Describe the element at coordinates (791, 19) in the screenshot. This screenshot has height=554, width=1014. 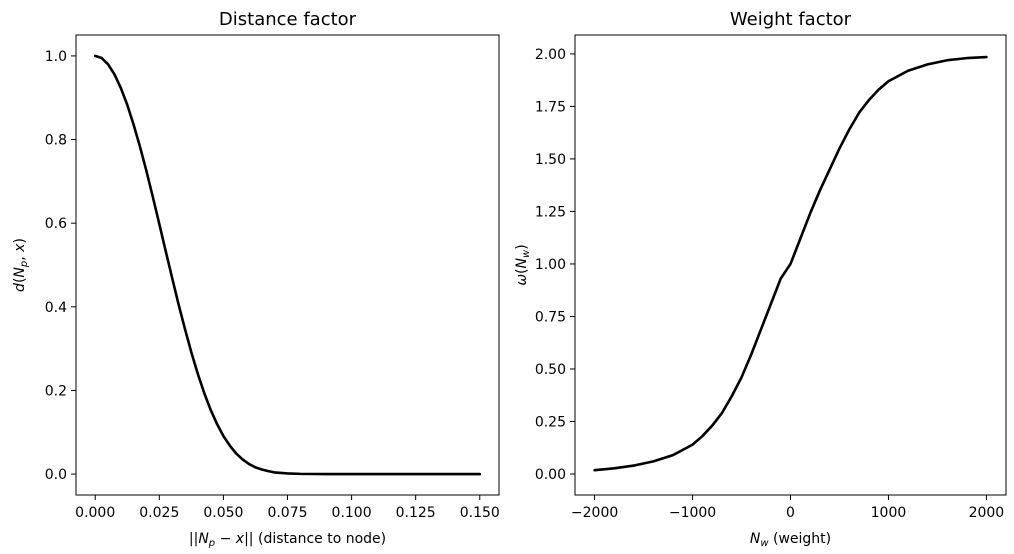
I see `weight-factor-title: Weight factor` at that location.